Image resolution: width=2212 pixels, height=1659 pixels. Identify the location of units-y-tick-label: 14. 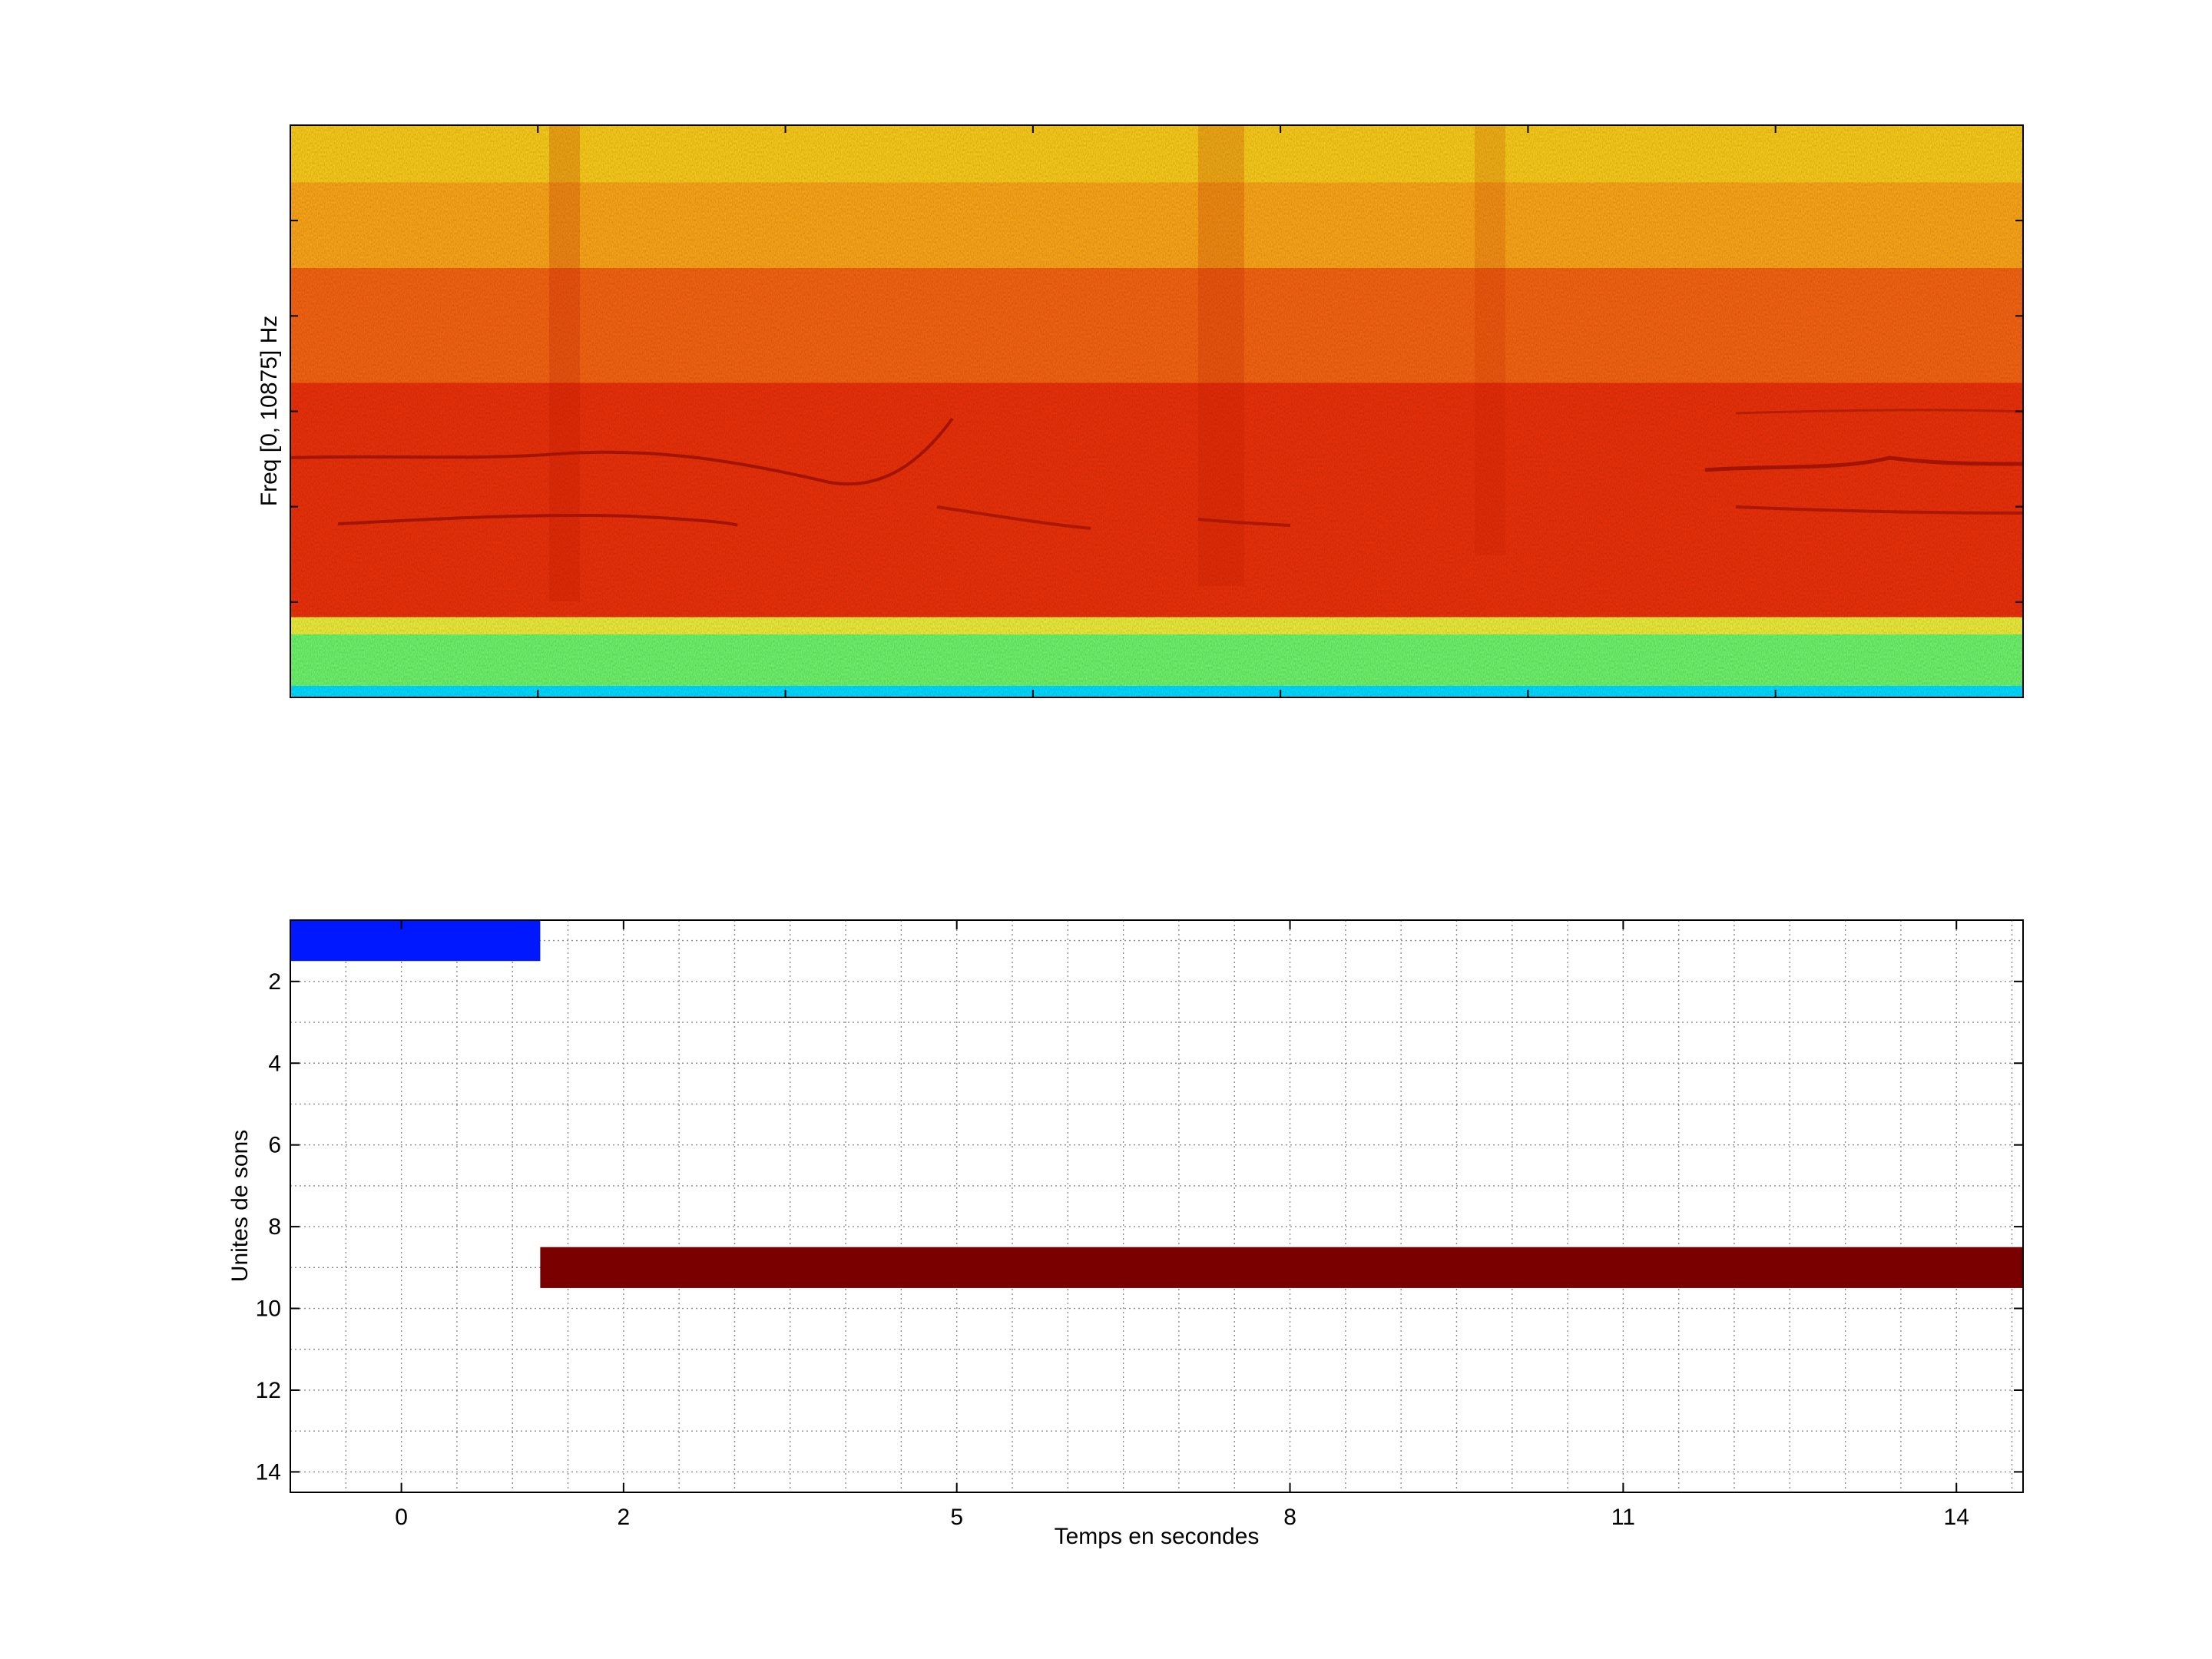
(269, 1472).